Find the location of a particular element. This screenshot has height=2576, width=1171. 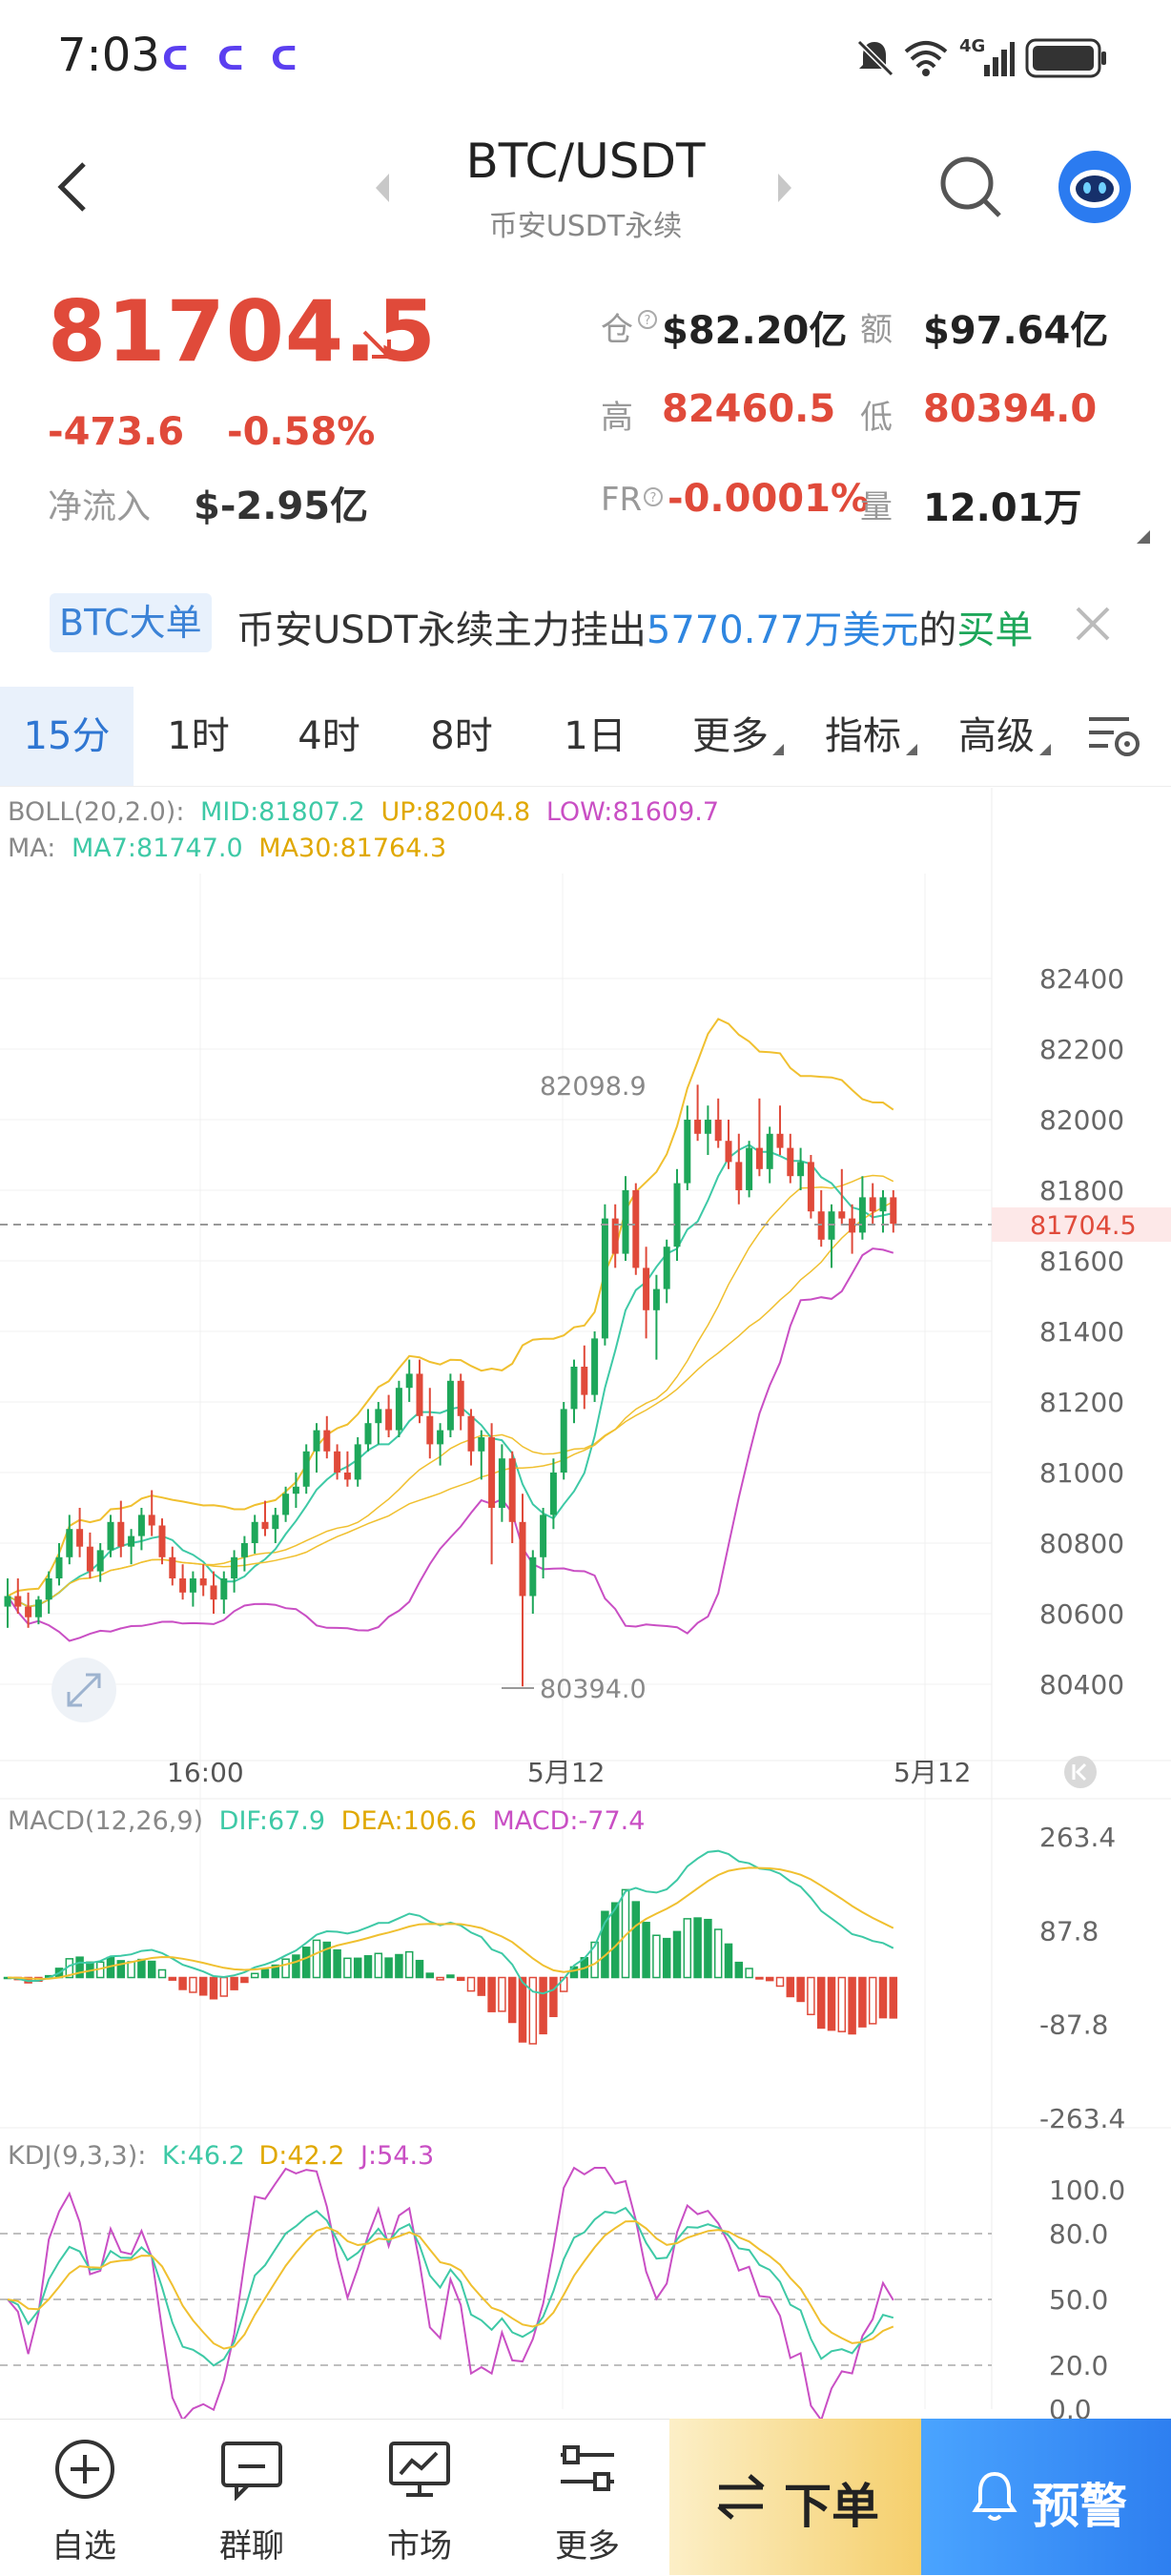

expand-corner-icon is located at coordinates (1143, 537).